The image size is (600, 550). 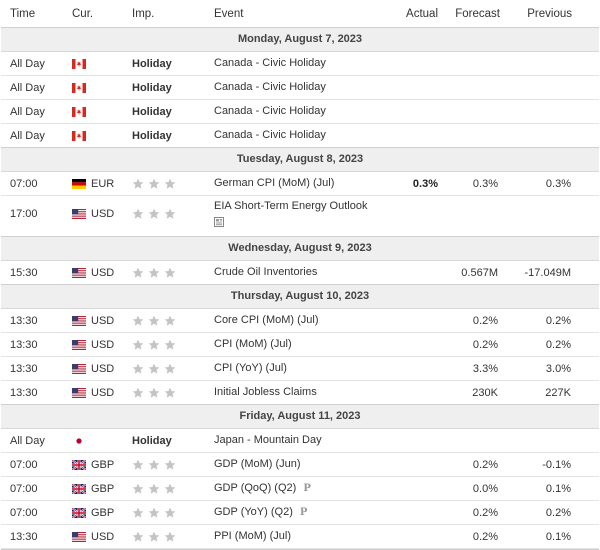 I want to click on event-name: PPI (MoM) (Jul), so click(x=252, y=536).